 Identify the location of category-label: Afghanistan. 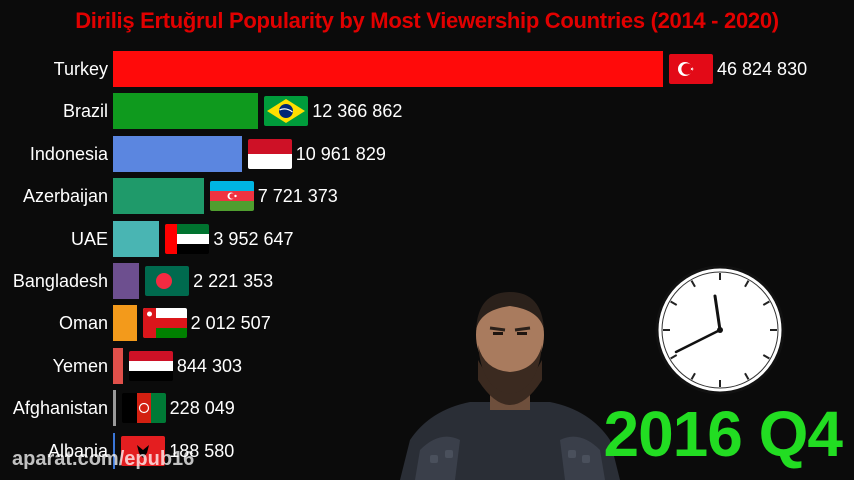
(60, 408).